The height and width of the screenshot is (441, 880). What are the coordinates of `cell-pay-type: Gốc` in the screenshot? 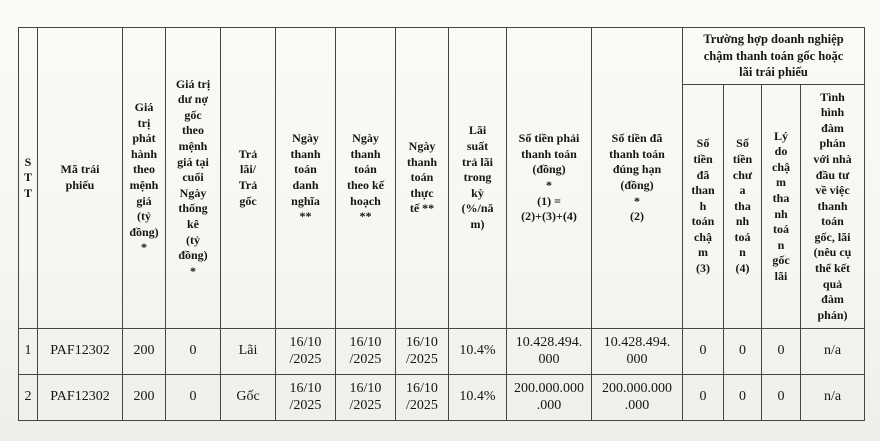 It's located at (248, 397).